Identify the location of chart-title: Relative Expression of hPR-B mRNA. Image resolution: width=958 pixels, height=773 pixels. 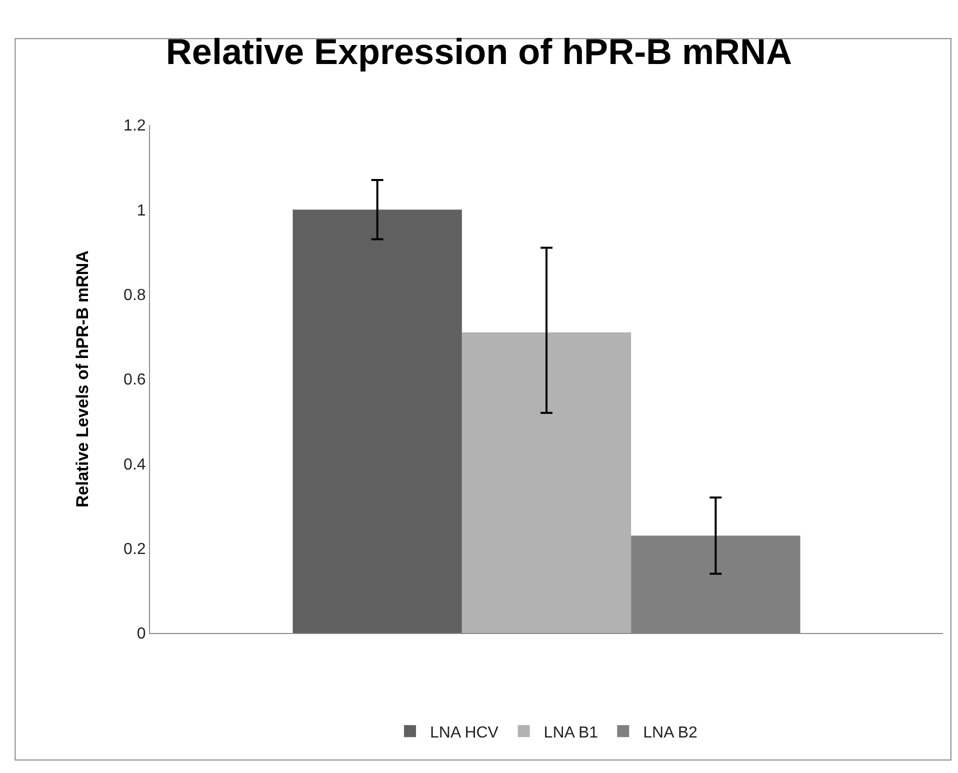
(479, 51).